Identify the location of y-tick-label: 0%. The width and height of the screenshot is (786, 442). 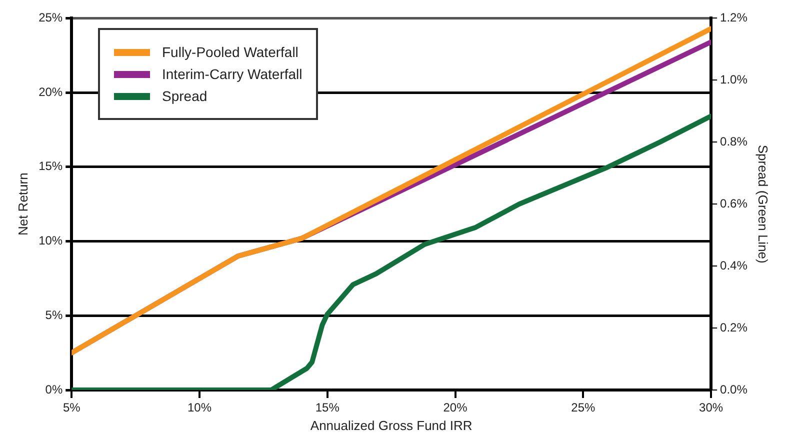
(54, 389).